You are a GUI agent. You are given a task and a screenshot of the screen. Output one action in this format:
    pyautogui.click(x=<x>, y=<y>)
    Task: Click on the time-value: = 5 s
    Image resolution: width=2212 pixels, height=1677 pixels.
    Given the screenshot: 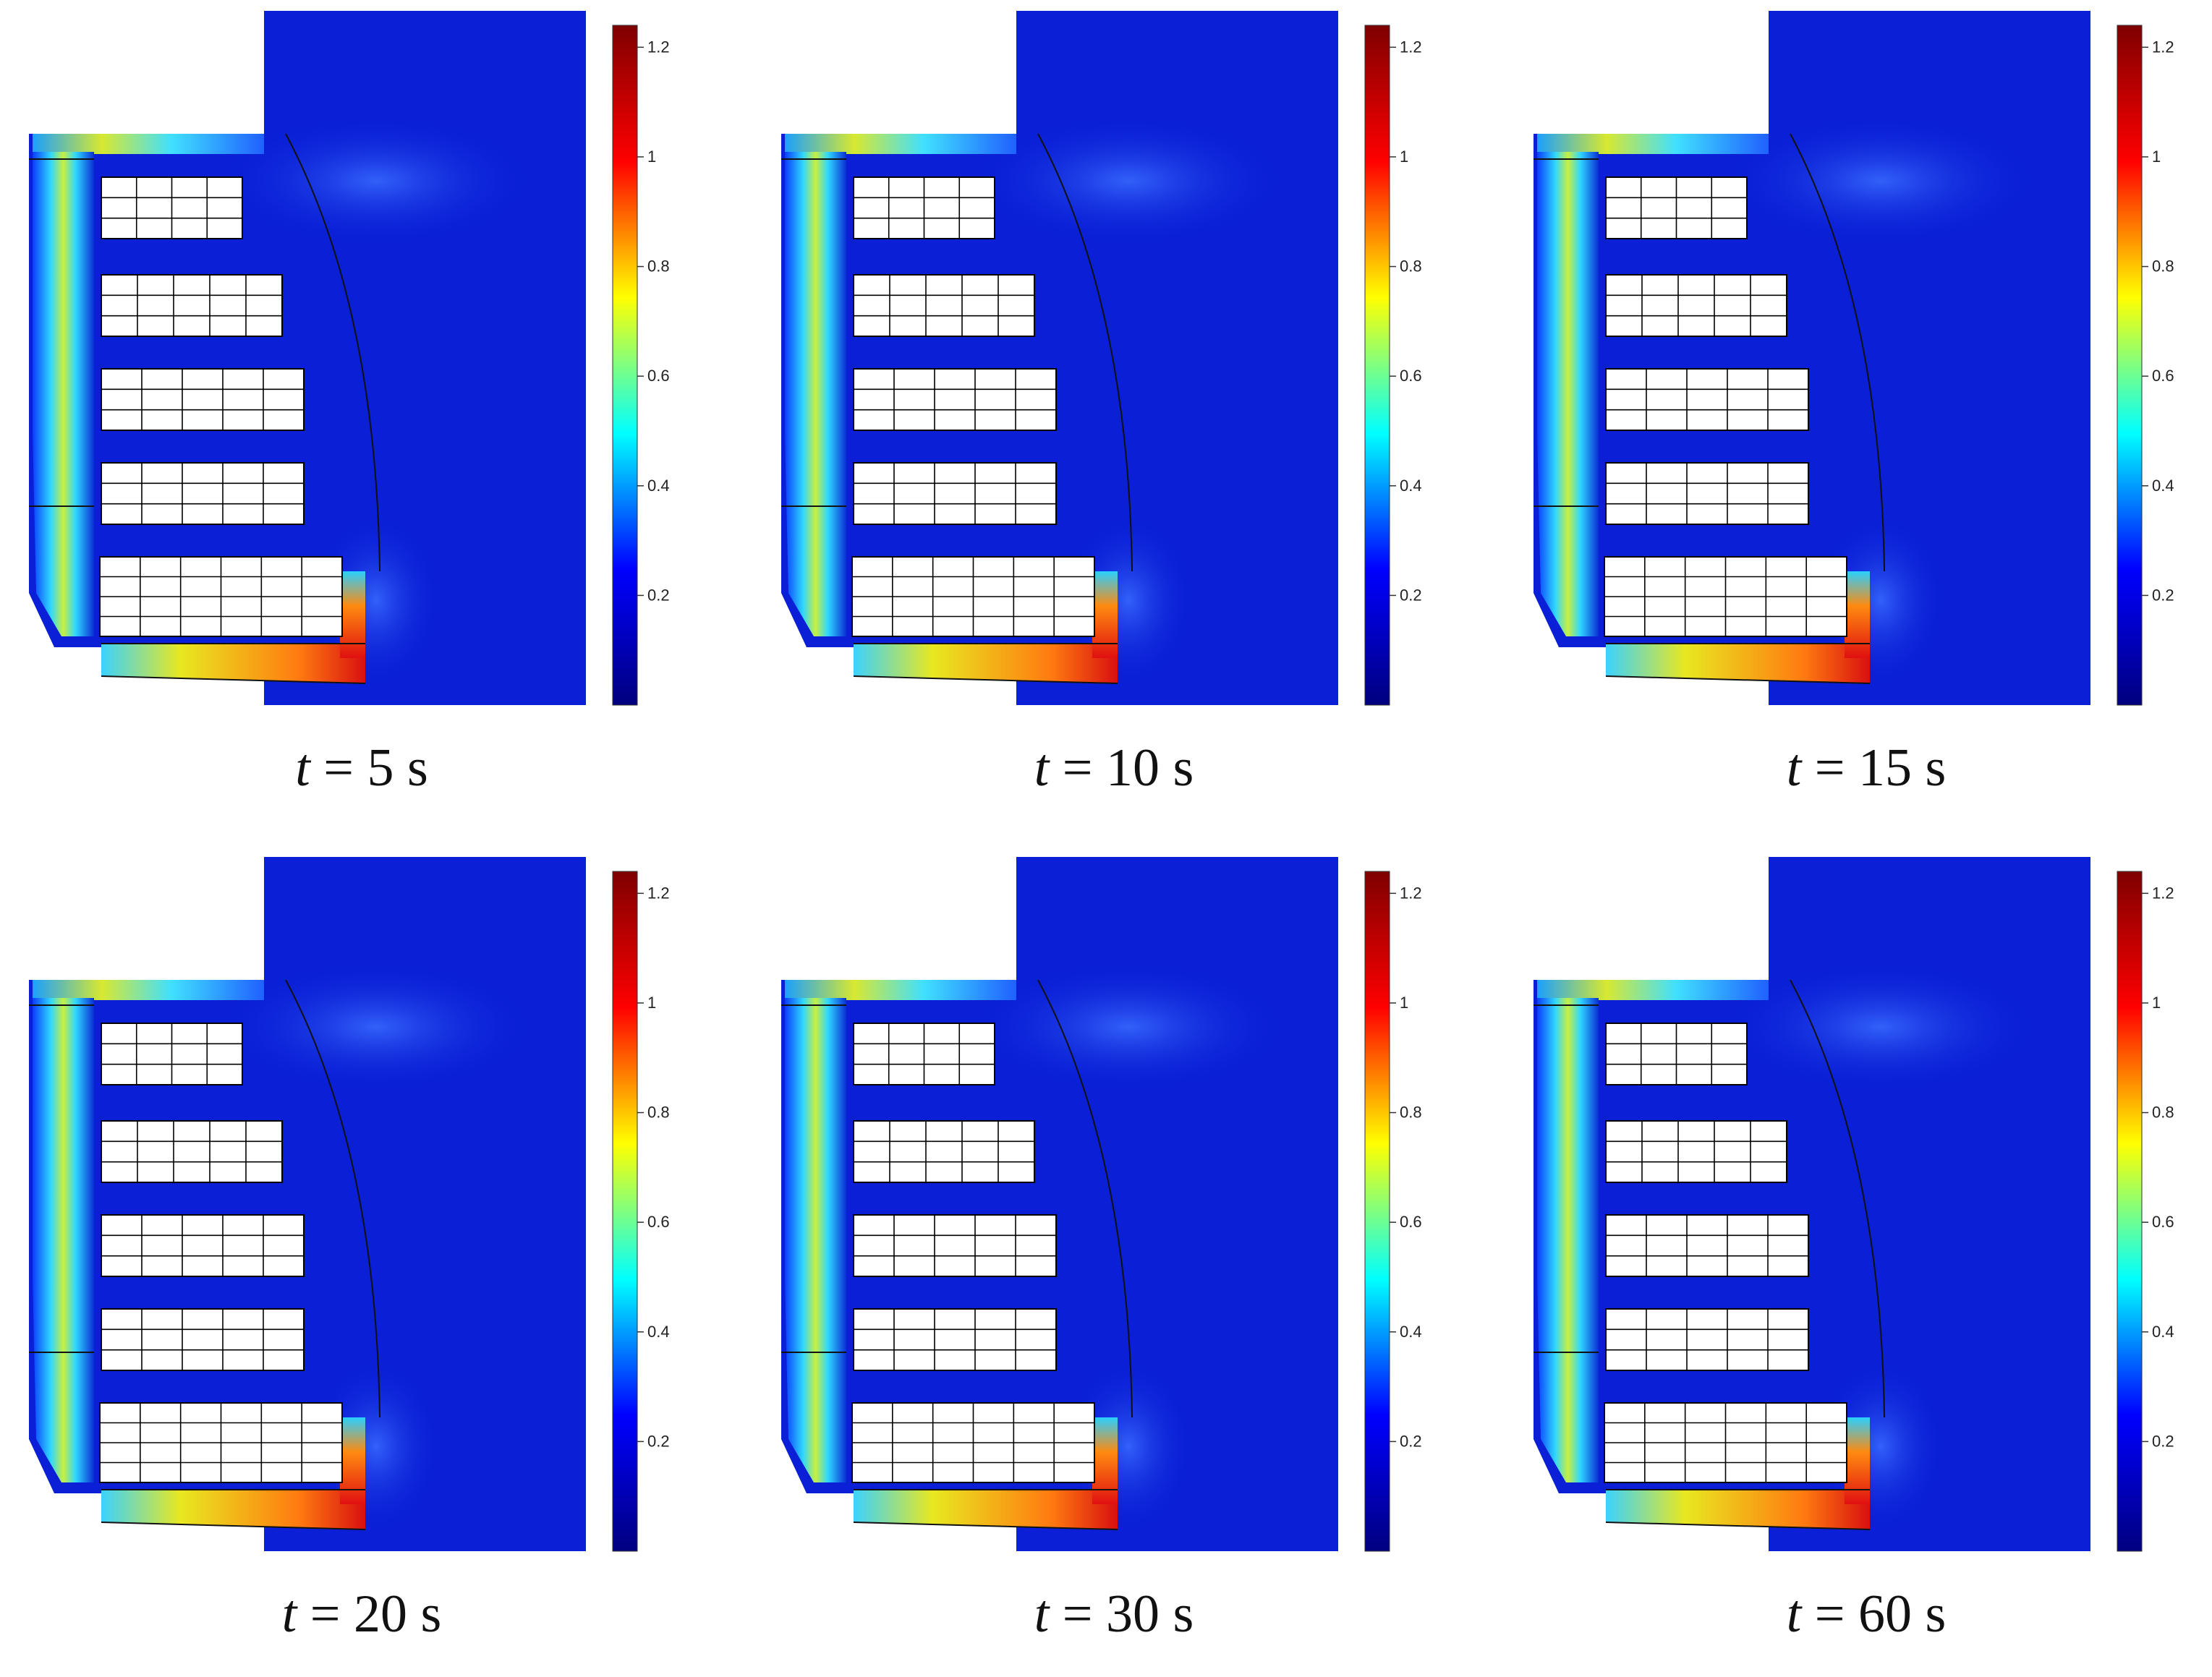 What is the action you would take?
    pyautogui.click(x=369, y=768)
    